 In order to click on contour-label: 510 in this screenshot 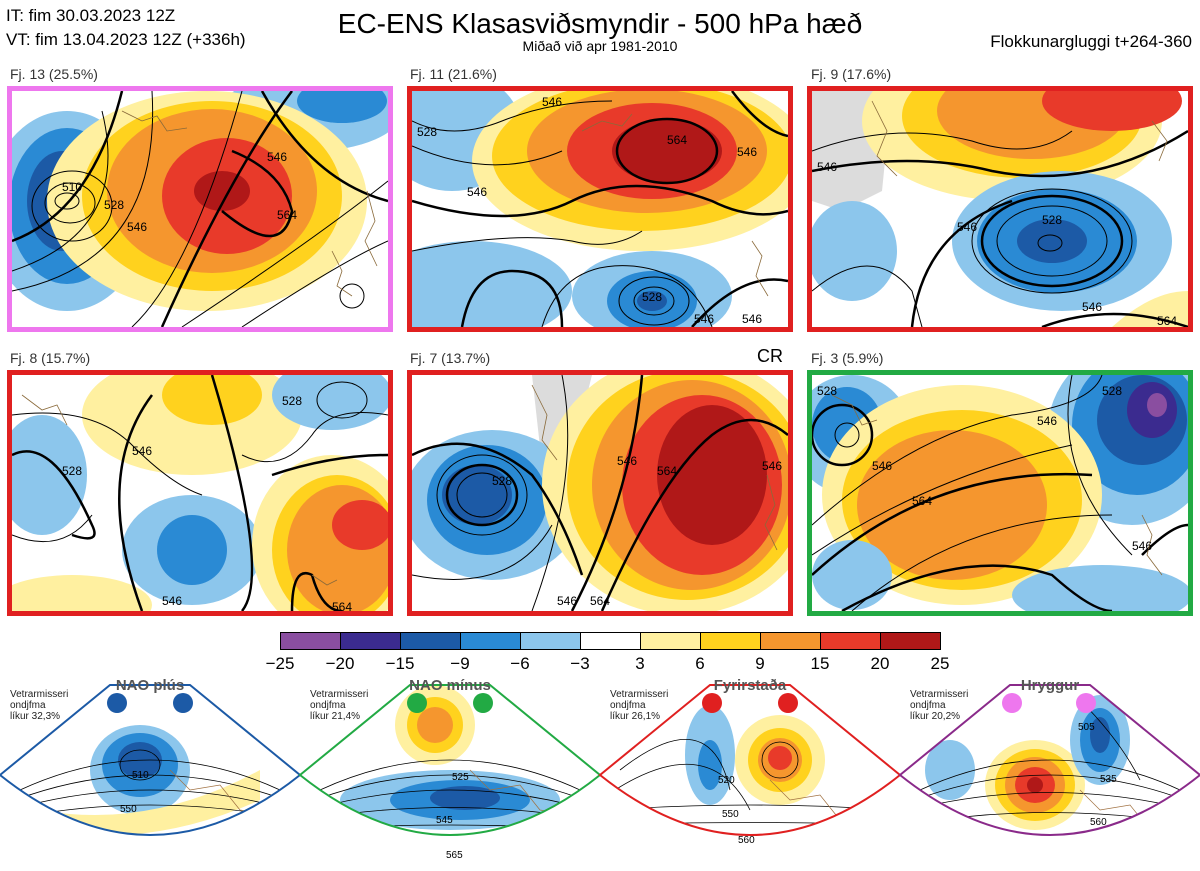, I will do `click(72, 187)`.